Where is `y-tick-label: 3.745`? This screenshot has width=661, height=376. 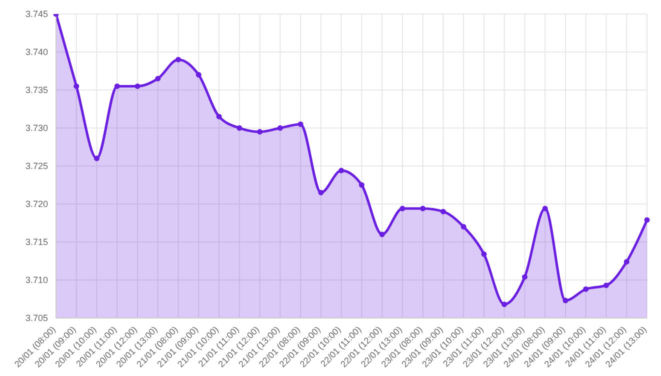 y-tick-label: 3.745 is located at coordinates (36, 14).